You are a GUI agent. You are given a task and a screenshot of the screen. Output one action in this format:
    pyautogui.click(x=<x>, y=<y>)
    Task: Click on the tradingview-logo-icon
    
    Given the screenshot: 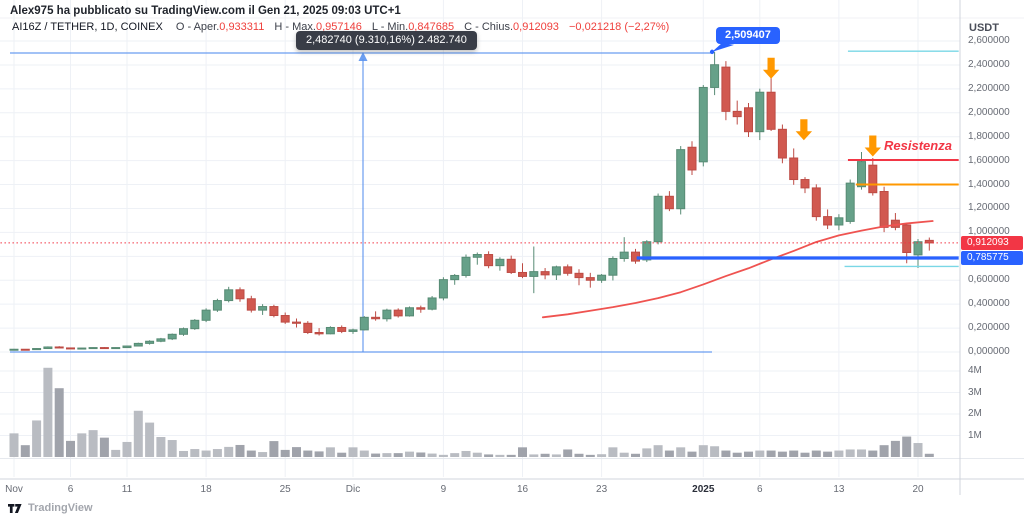 What is the action you would take?
    pyautogui.click(x=15, y=508)
    